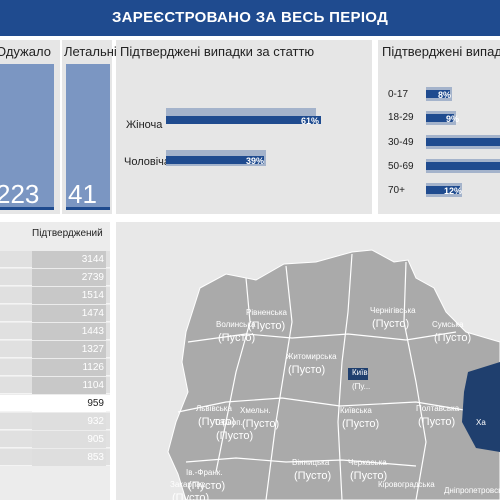  I want to click on age-value-0-17: 8%, so click(445, 95).